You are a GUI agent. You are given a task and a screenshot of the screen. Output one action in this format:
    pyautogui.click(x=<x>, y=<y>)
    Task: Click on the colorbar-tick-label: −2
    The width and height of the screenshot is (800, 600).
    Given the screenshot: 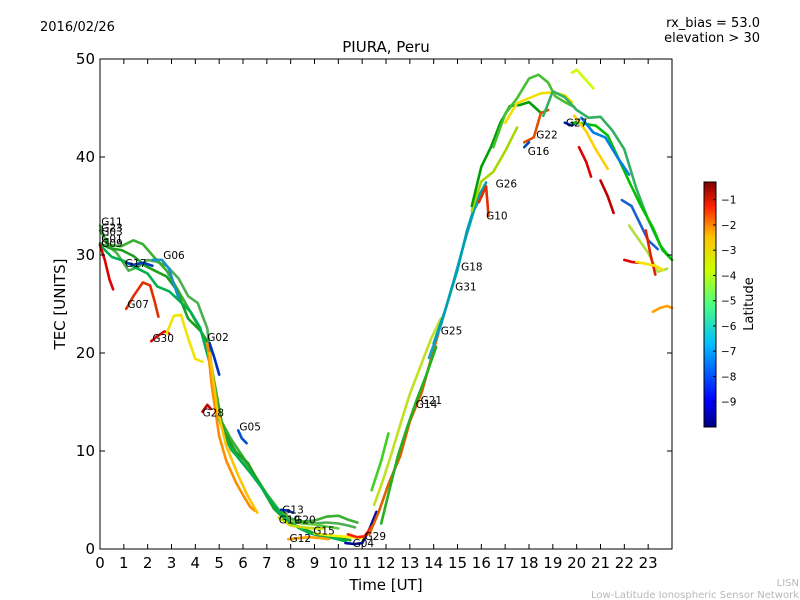 What is the action you would take?
    pyautogui.click(x=728, y=226)
    